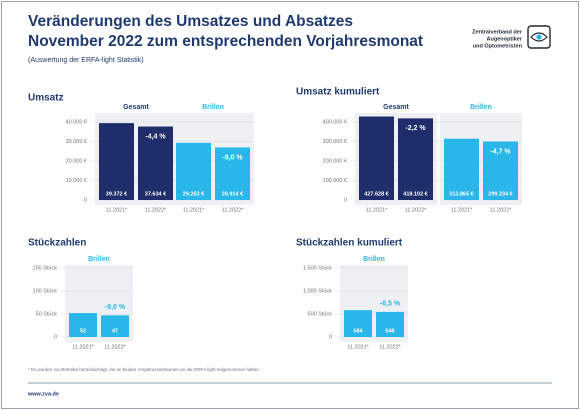 Image resolution: width=580 pixels, height=410 pixels. What do you see at coordinates (539, 37) in the screenshot?
I see `logo-icon` at bounding box center [539, 37].